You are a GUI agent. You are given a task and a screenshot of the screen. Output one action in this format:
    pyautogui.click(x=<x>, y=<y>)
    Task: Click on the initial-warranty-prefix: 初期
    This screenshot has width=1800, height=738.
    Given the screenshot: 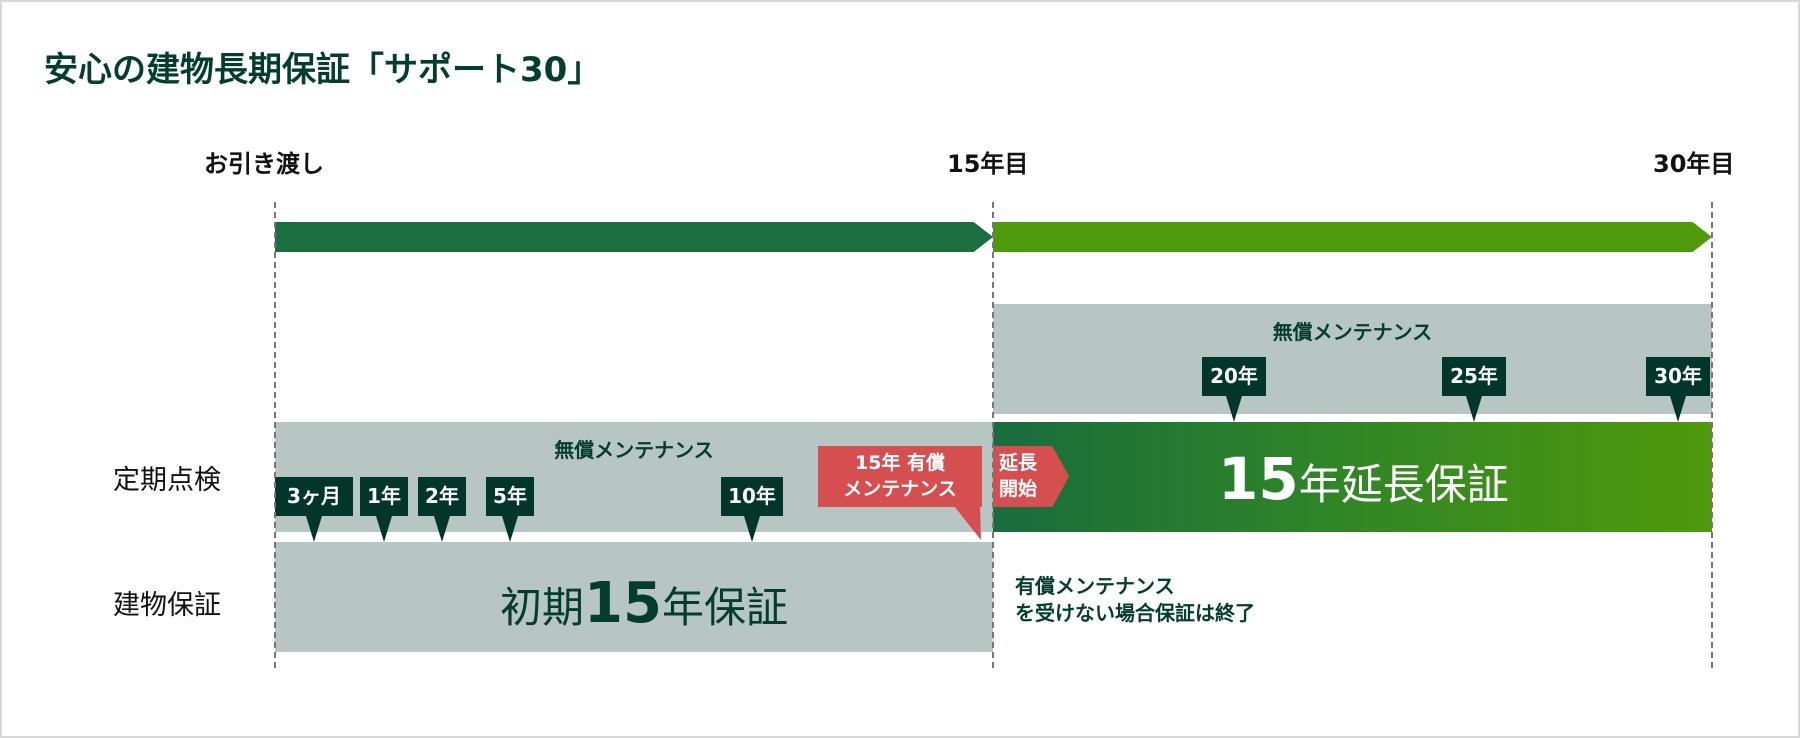 What is the action you would take?
    pyautogui.click(x=542, y=607)
    